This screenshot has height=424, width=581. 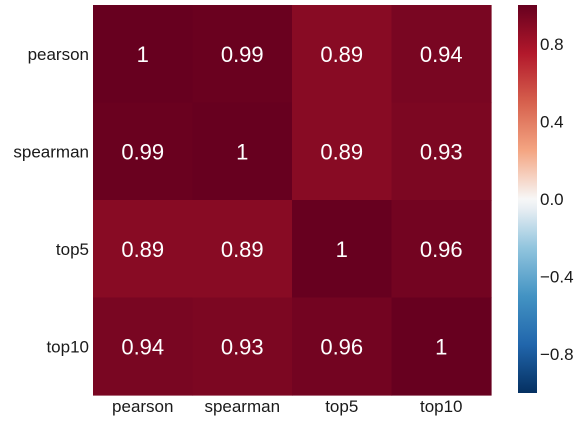 I want to click on colorbar-tick-label: −0.4, so click(x=557, y=277).